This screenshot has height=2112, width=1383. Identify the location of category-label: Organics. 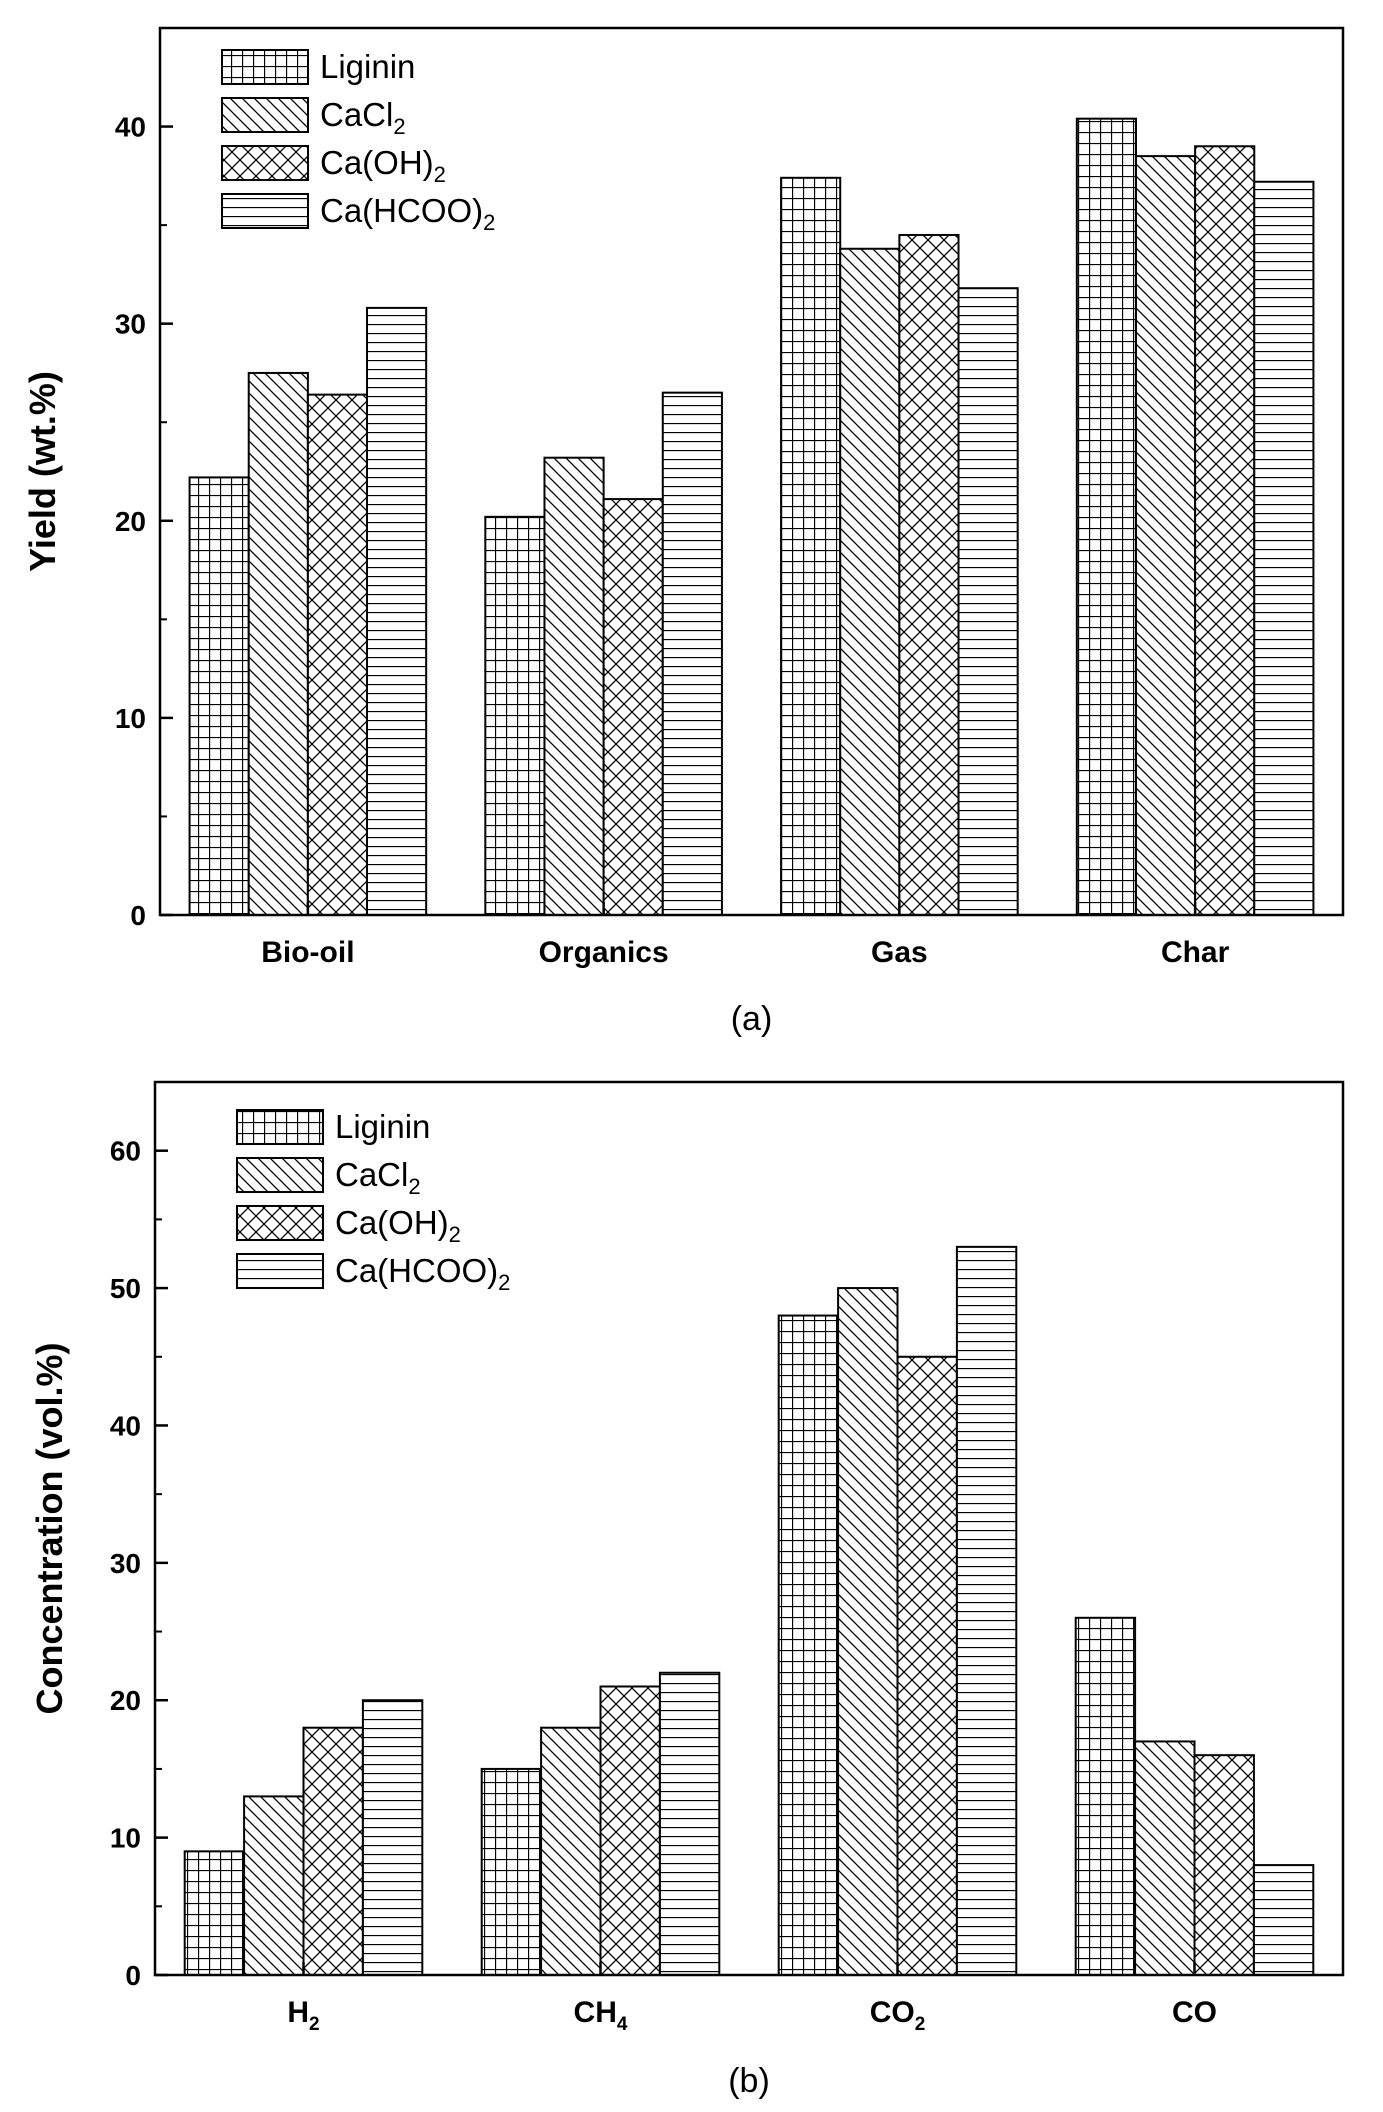
(604, 952).